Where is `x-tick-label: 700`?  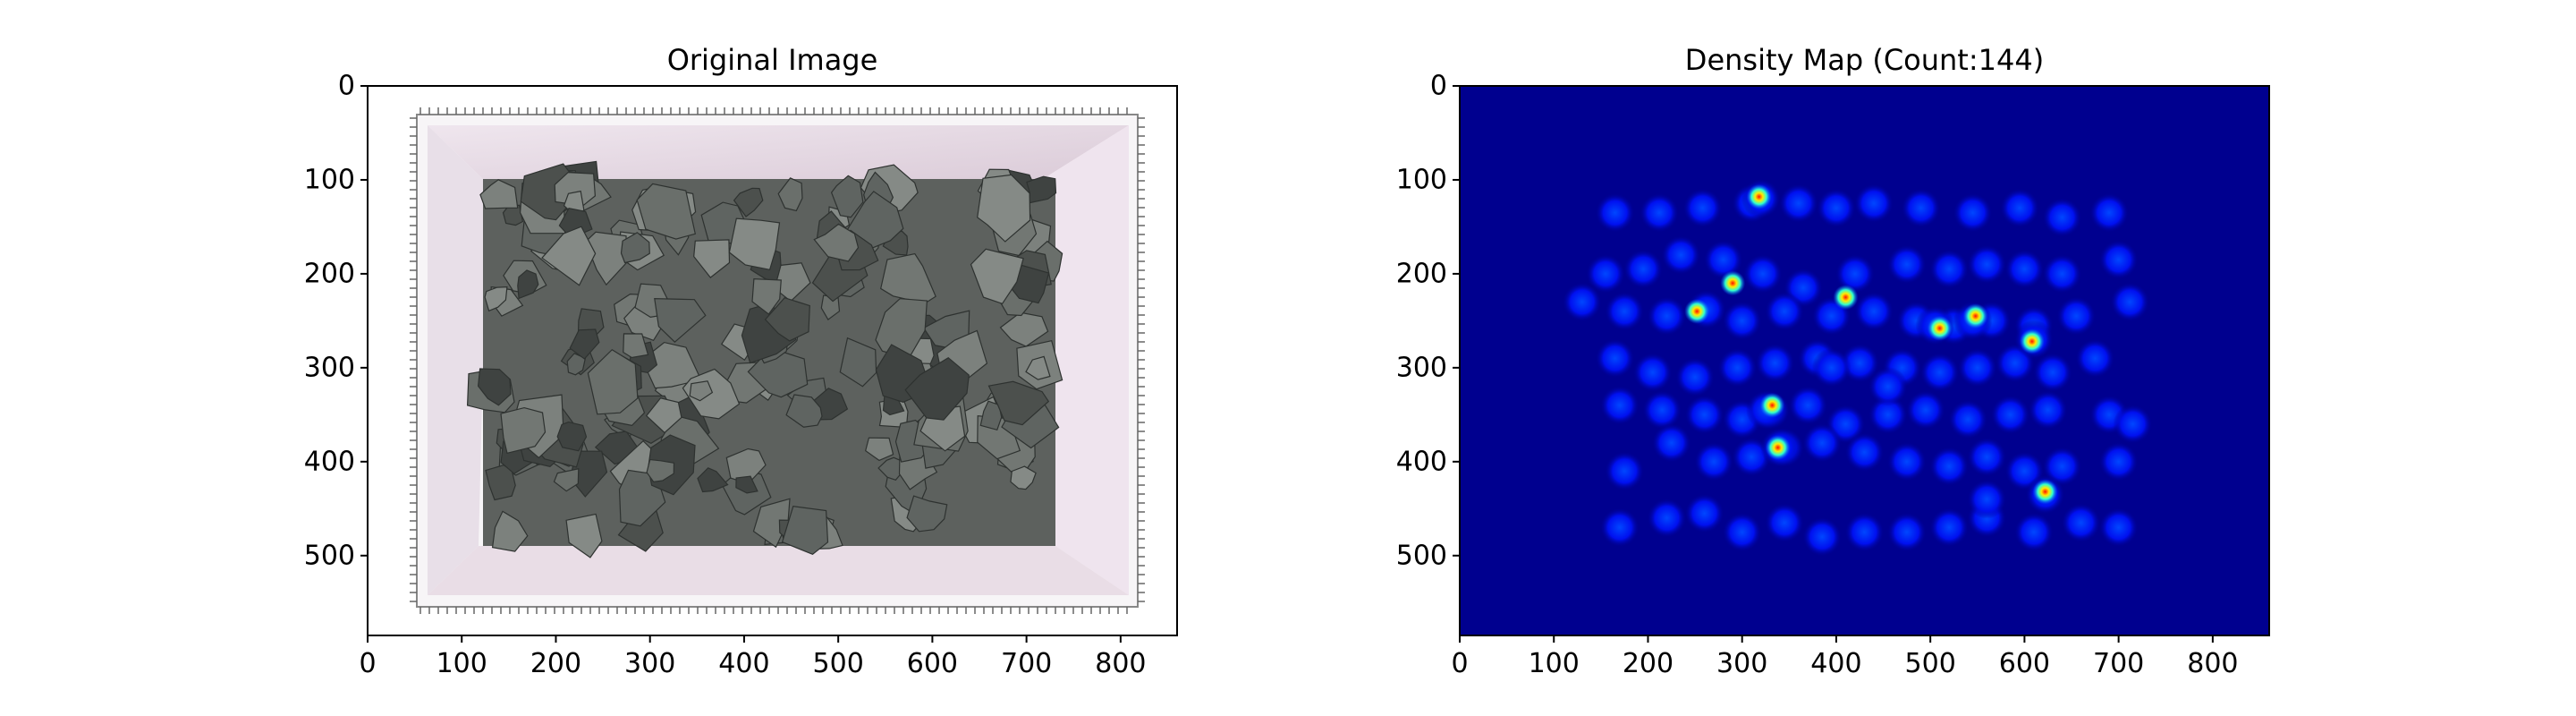 x-tick-label: 700 is located at coordinates (2118, 663).